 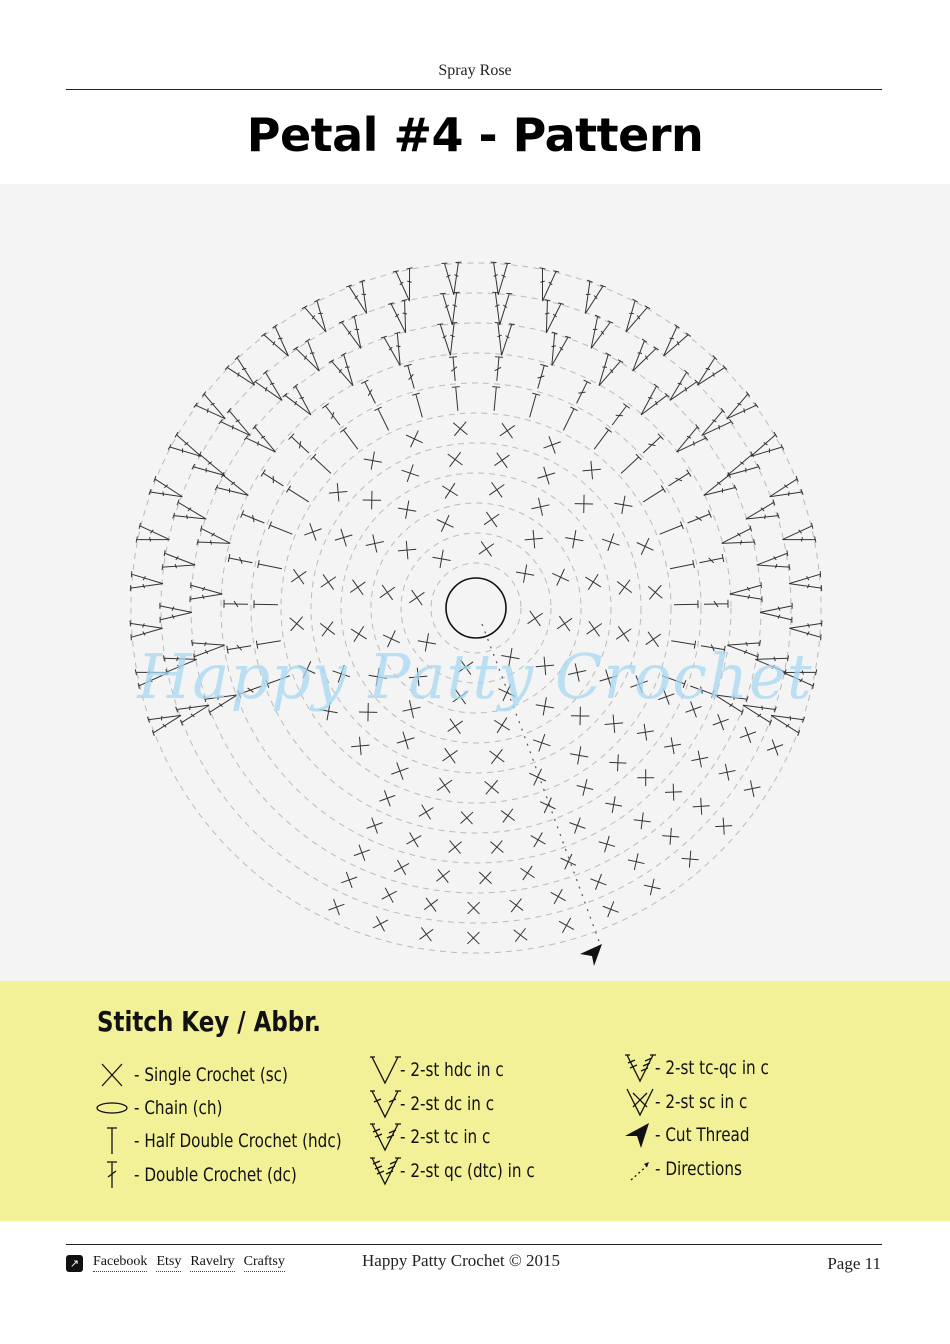 I want to click on footer-link-facebook: Facebook, so click(x=120, y=1263).